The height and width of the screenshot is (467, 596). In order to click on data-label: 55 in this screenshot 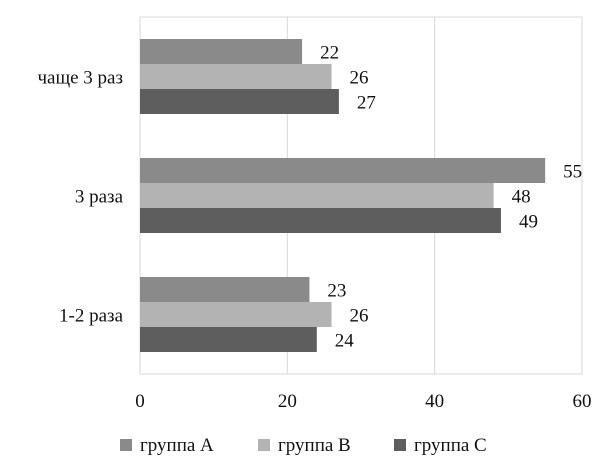, I will do `click(572, 172)`.